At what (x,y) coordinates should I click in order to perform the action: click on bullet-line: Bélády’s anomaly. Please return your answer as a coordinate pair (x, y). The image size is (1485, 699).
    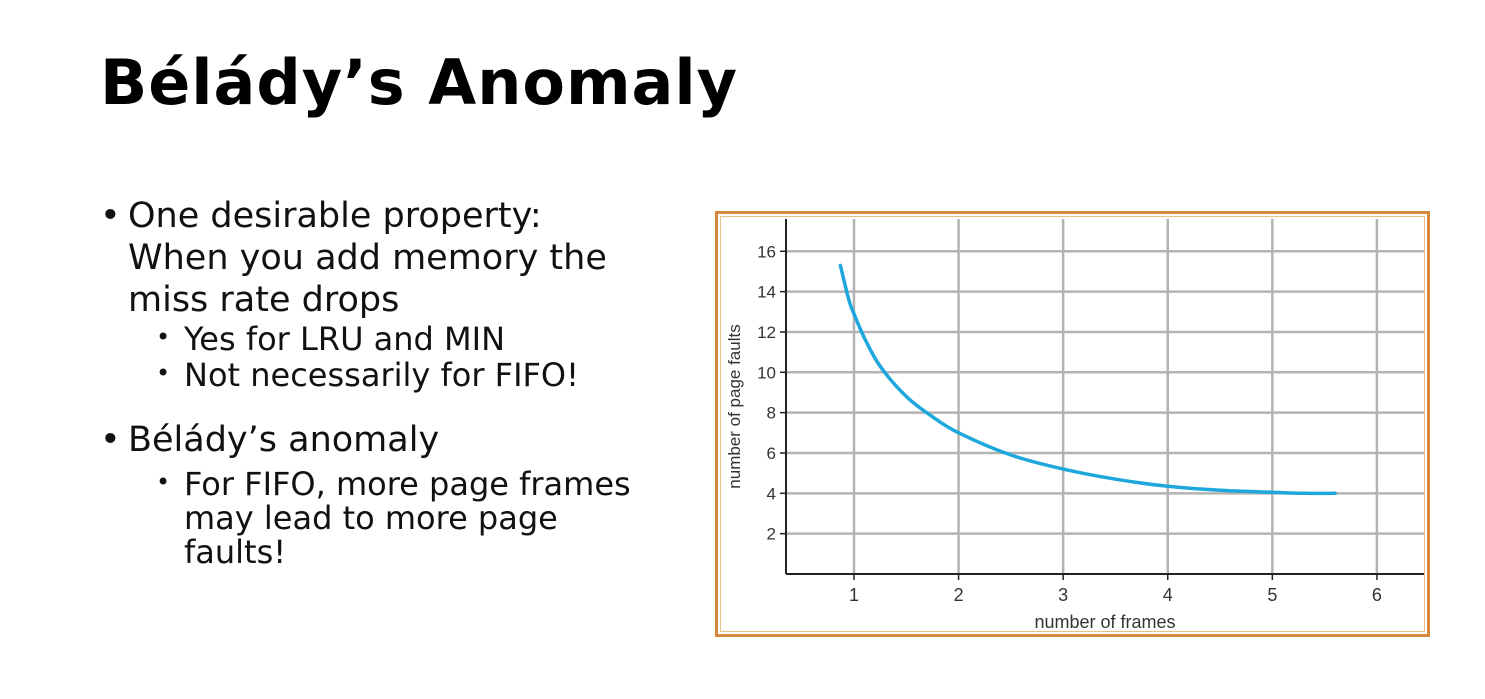
    Looking at the image, I should click on (284, 440).